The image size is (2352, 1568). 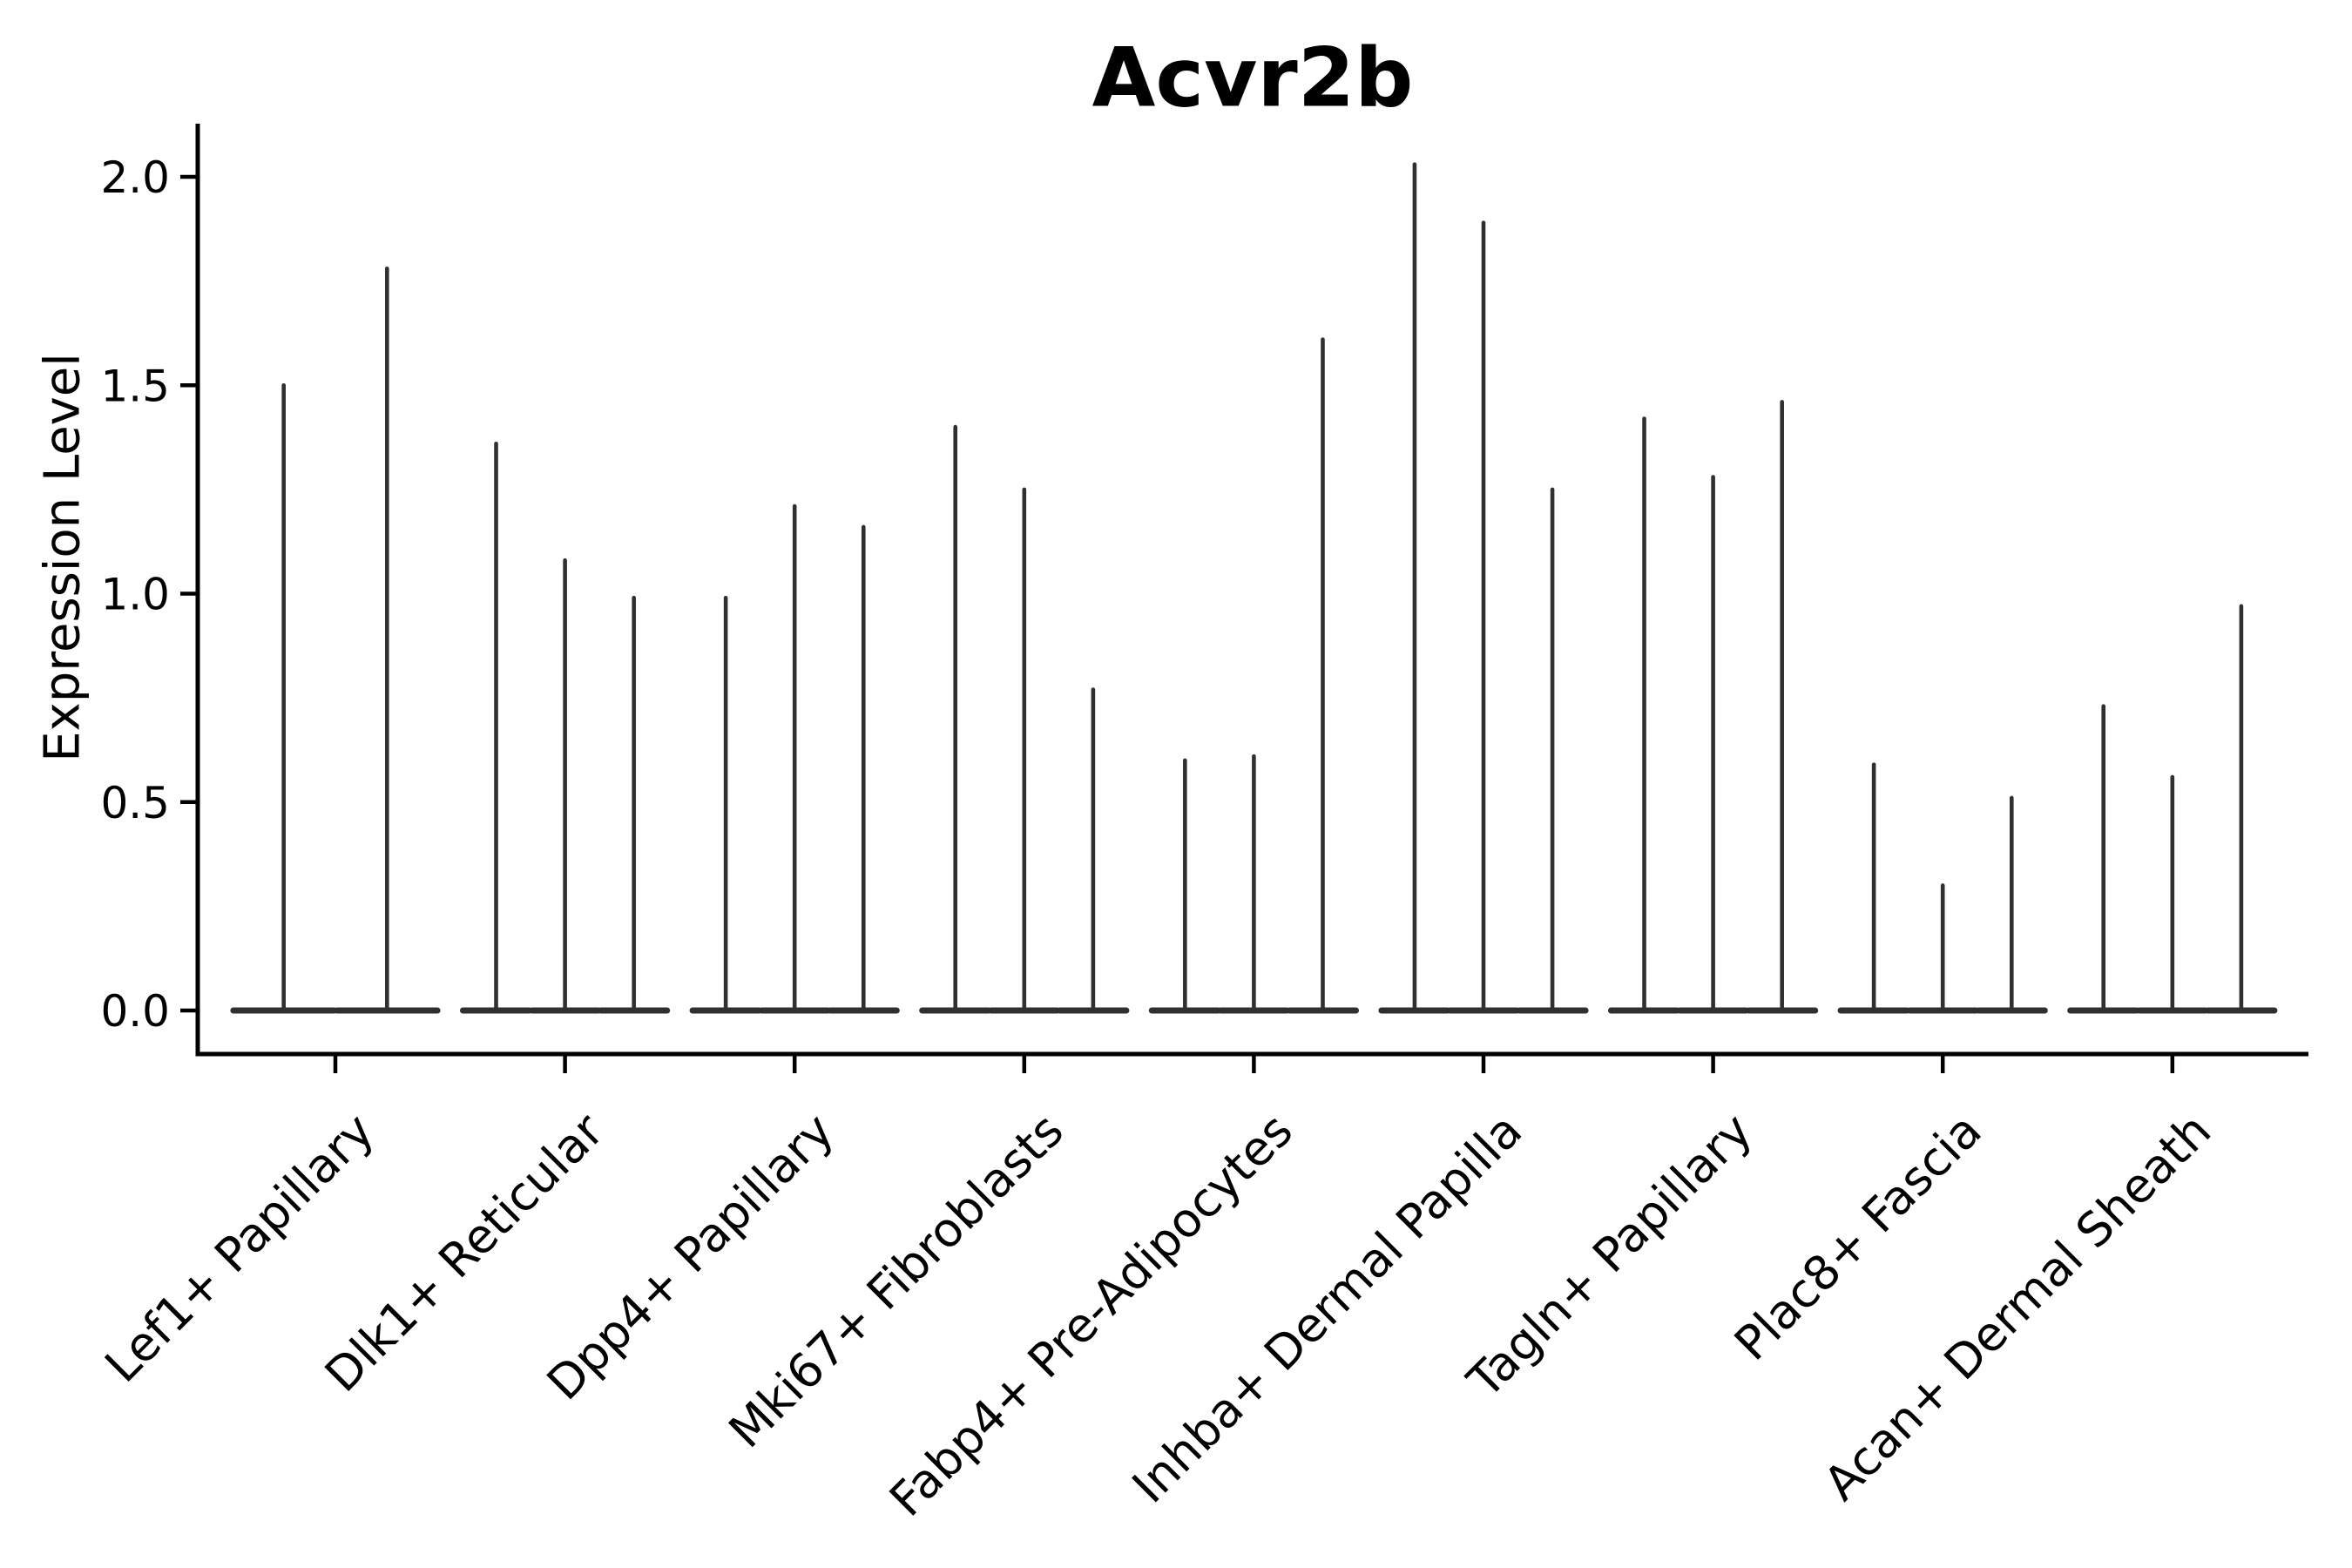 What do you see at coordinates (135, 177) in the screenshot?
I see `y-tick-label: 2.0` at bounding box center [135, 177].